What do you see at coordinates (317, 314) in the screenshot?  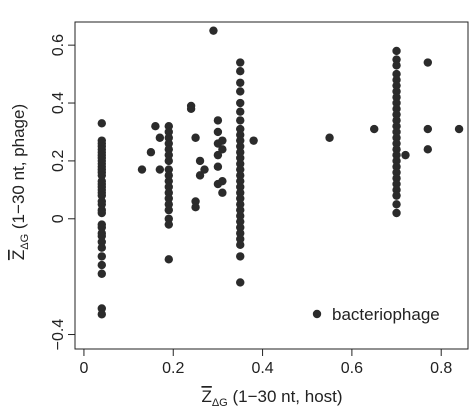 I see `legend-marker` at bounding box center [317, 314].